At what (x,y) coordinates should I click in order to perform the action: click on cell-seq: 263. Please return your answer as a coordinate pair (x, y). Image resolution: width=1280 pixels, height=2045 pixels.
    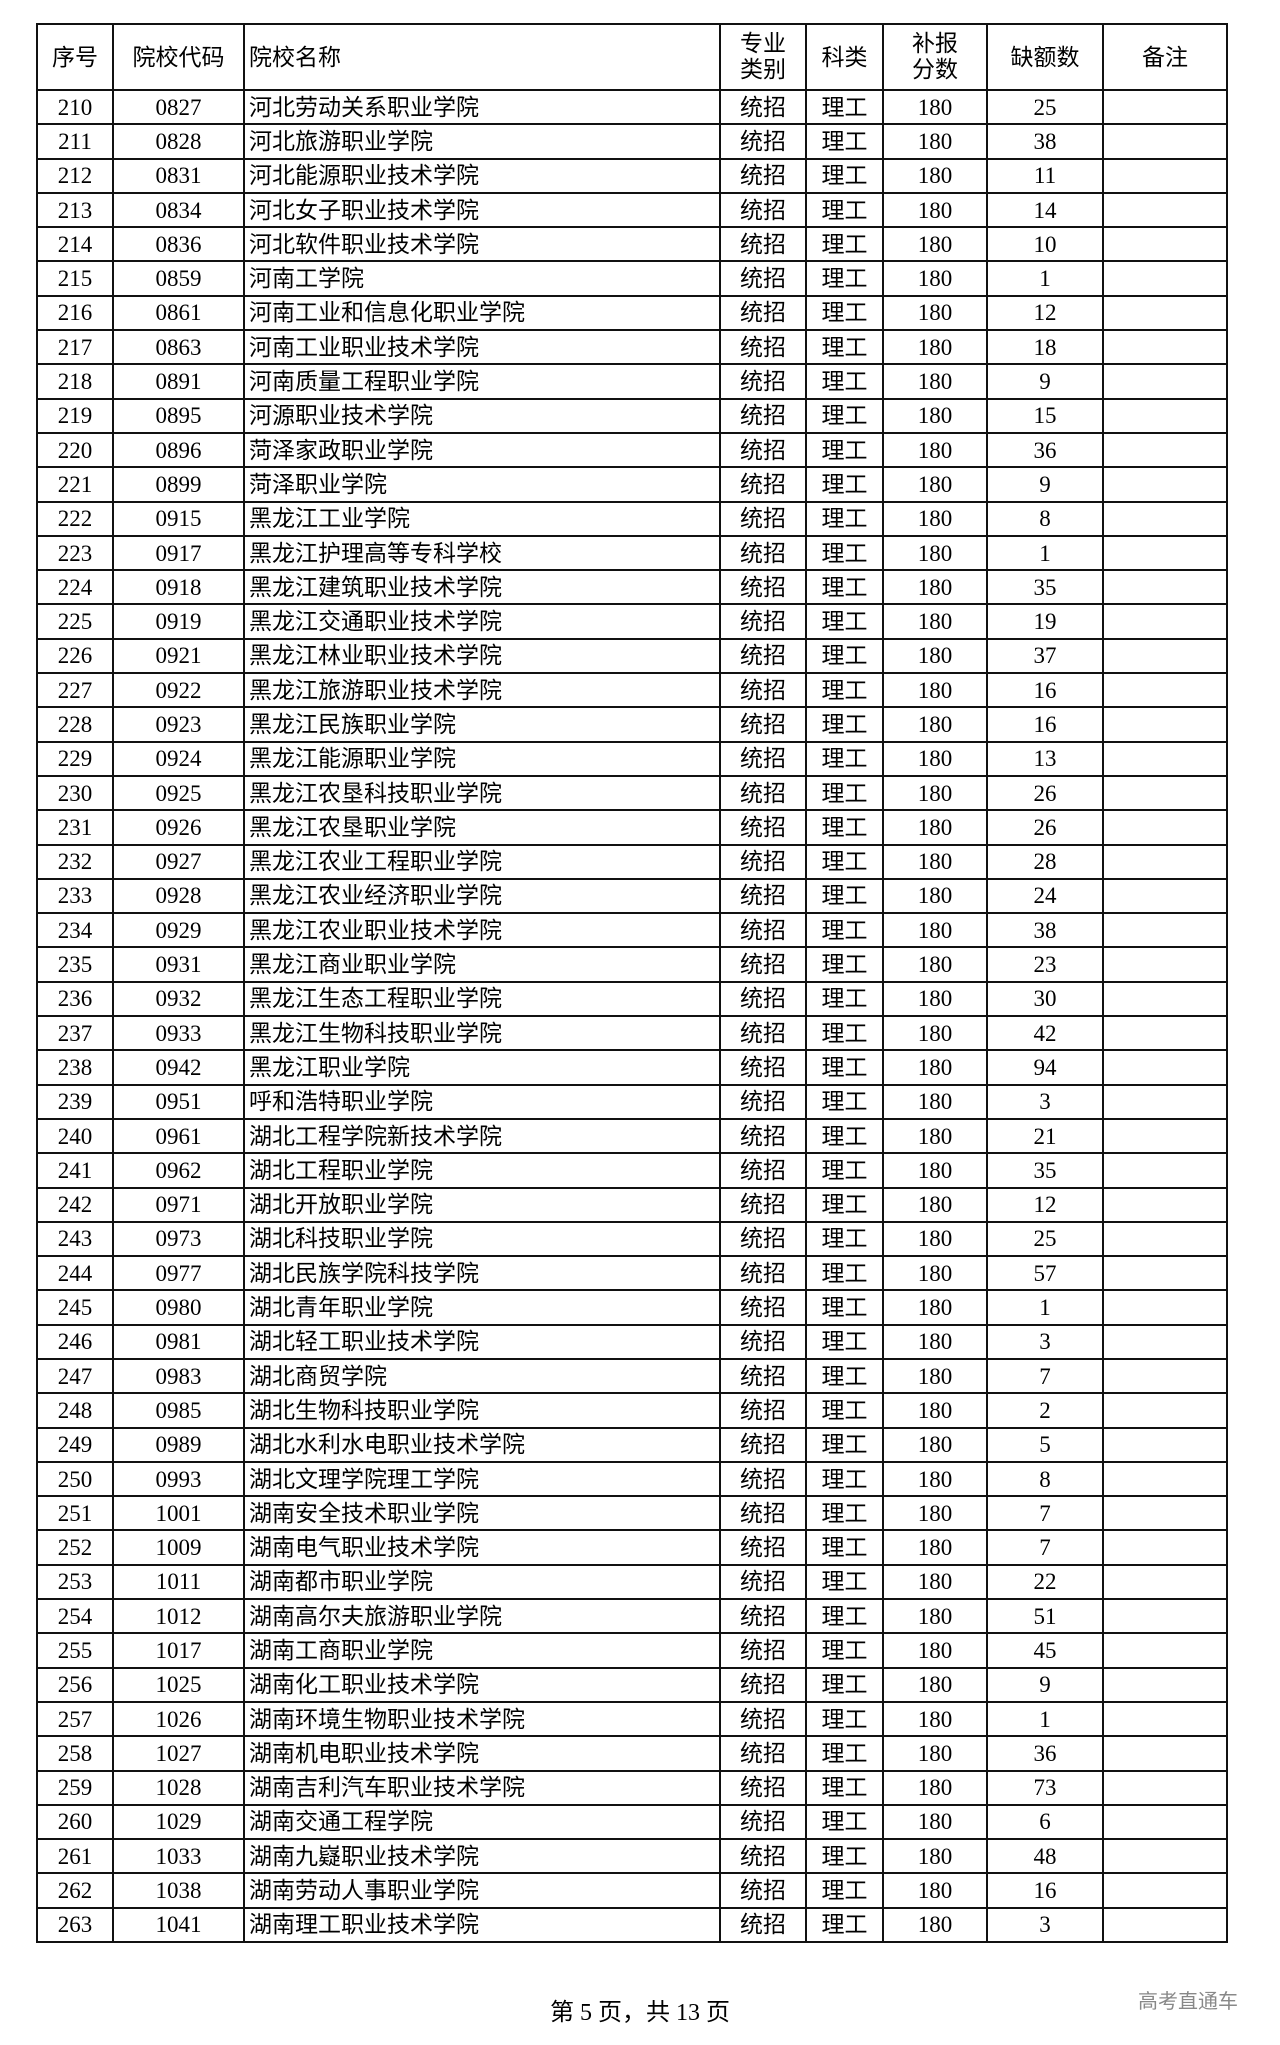
    Looking at the image, I should click on (75, 1925).